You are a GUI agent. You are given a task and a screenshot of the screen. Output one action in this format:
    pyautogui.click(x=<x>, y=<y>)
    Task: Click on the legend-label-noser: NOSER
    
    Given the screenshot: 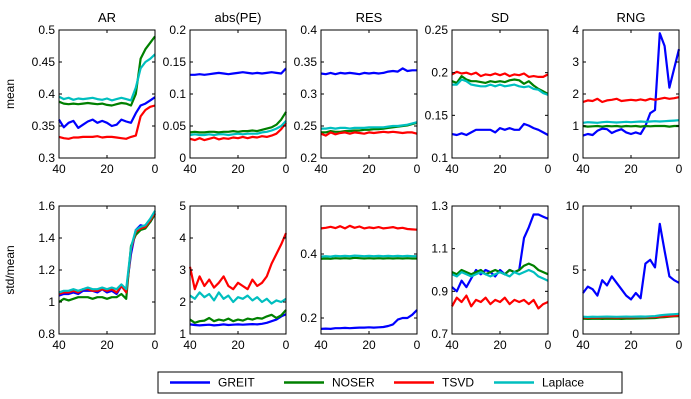 What is the action you would take?
    pyautogui.click(x=353, y=383)
    